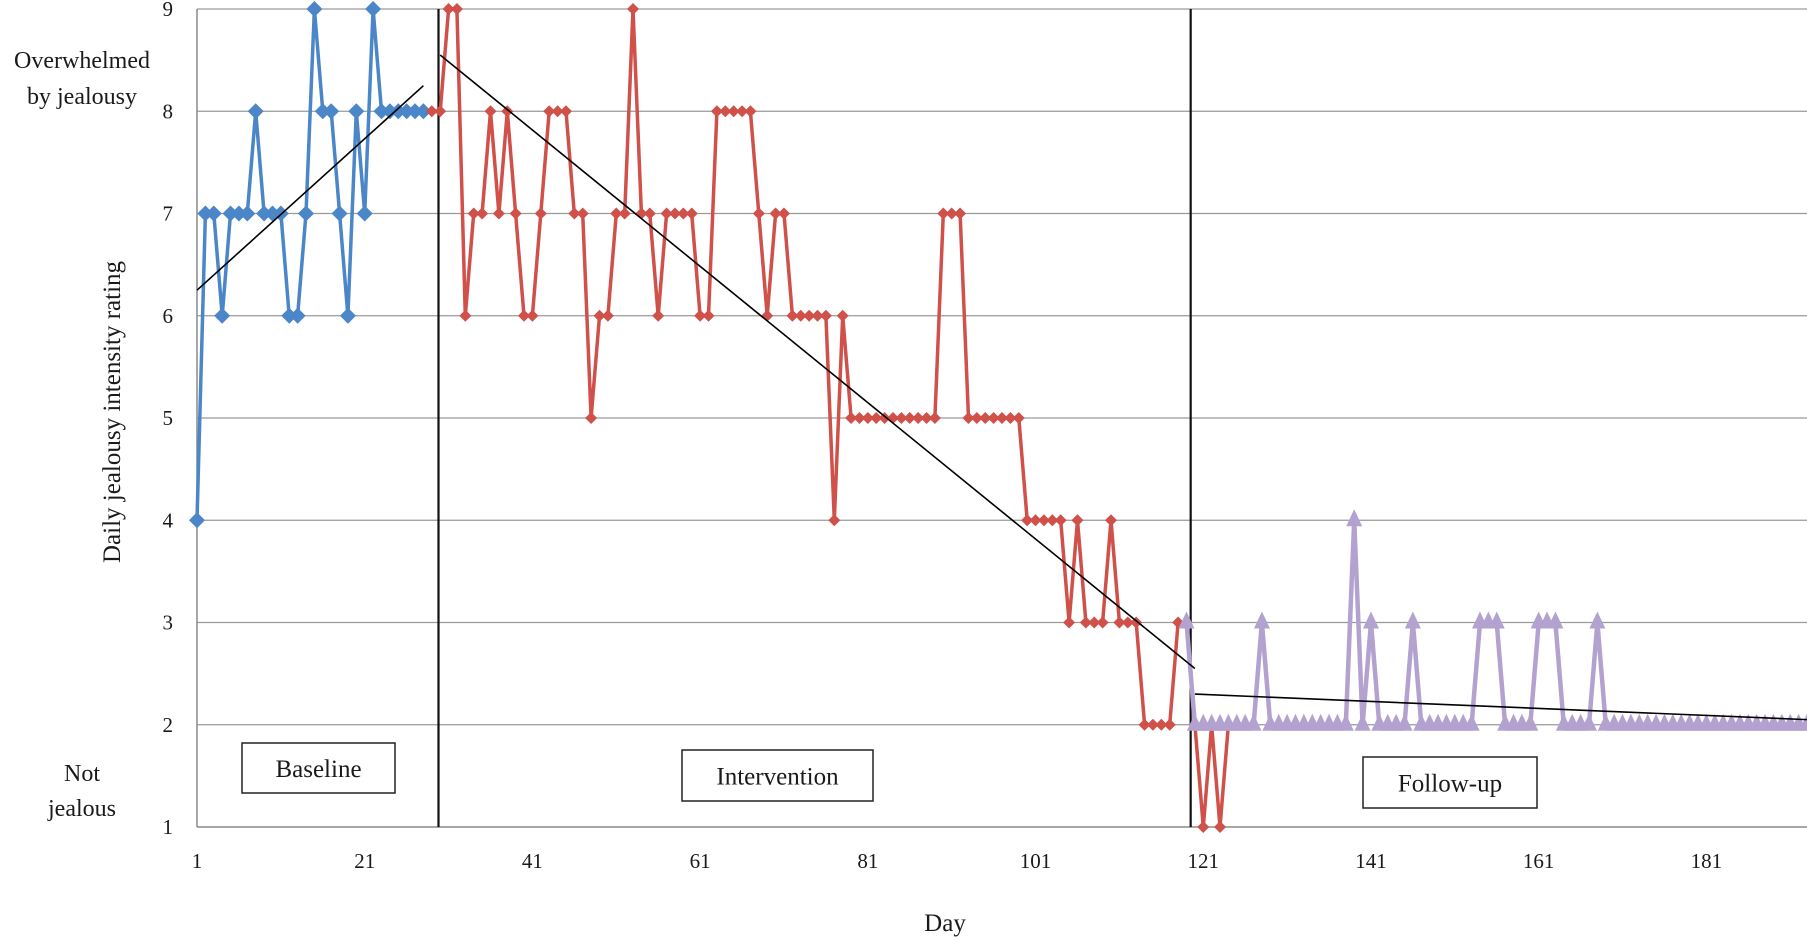  Describe the element at coordinates (318, 768) in the screenshot. I see `phase-label-1: Baseline` at that location.